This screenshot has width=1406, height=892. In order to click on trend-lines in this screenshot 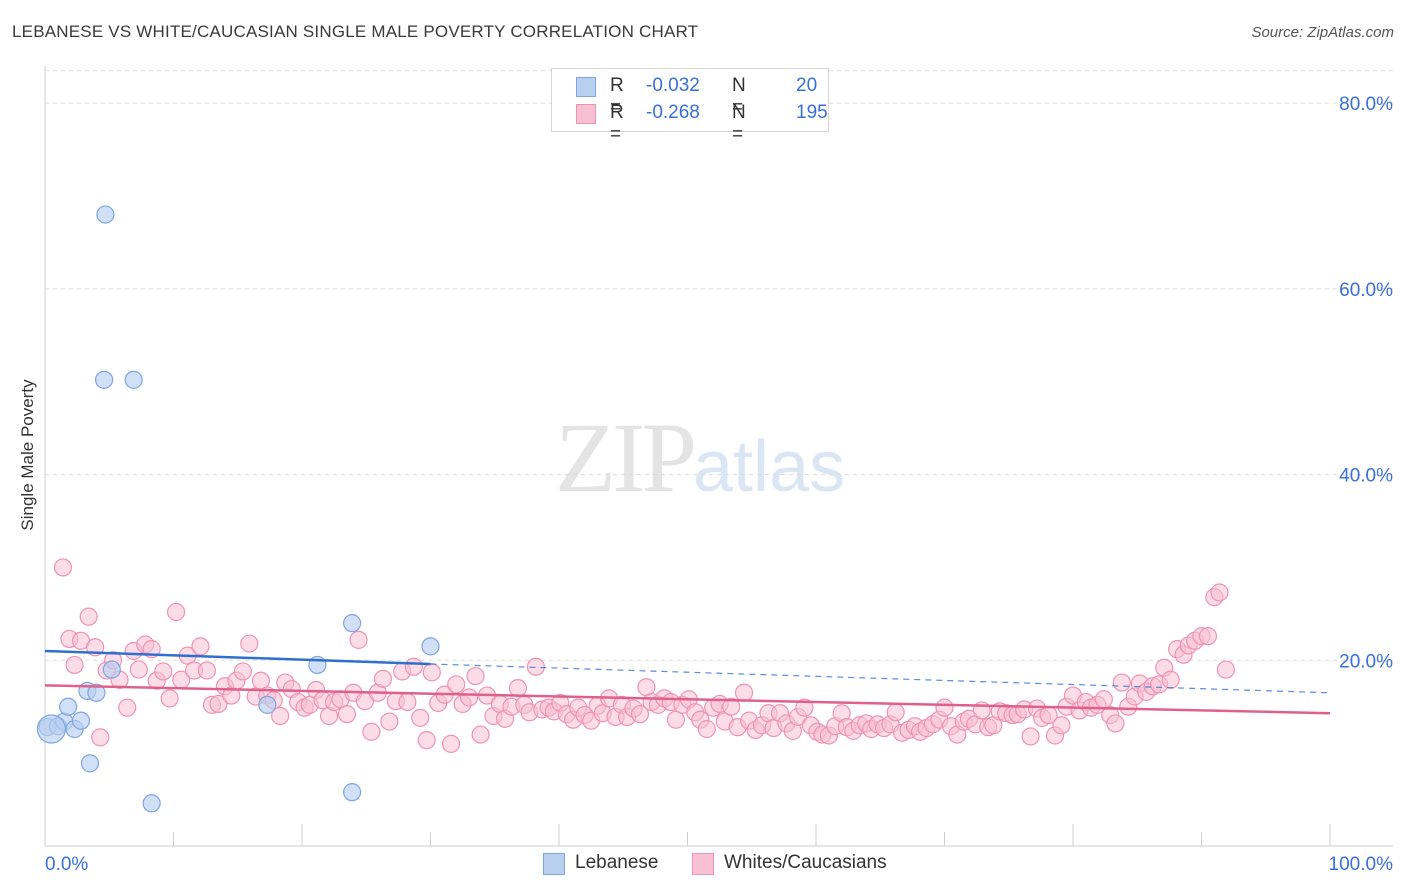, I will do `click(687, 682)`.